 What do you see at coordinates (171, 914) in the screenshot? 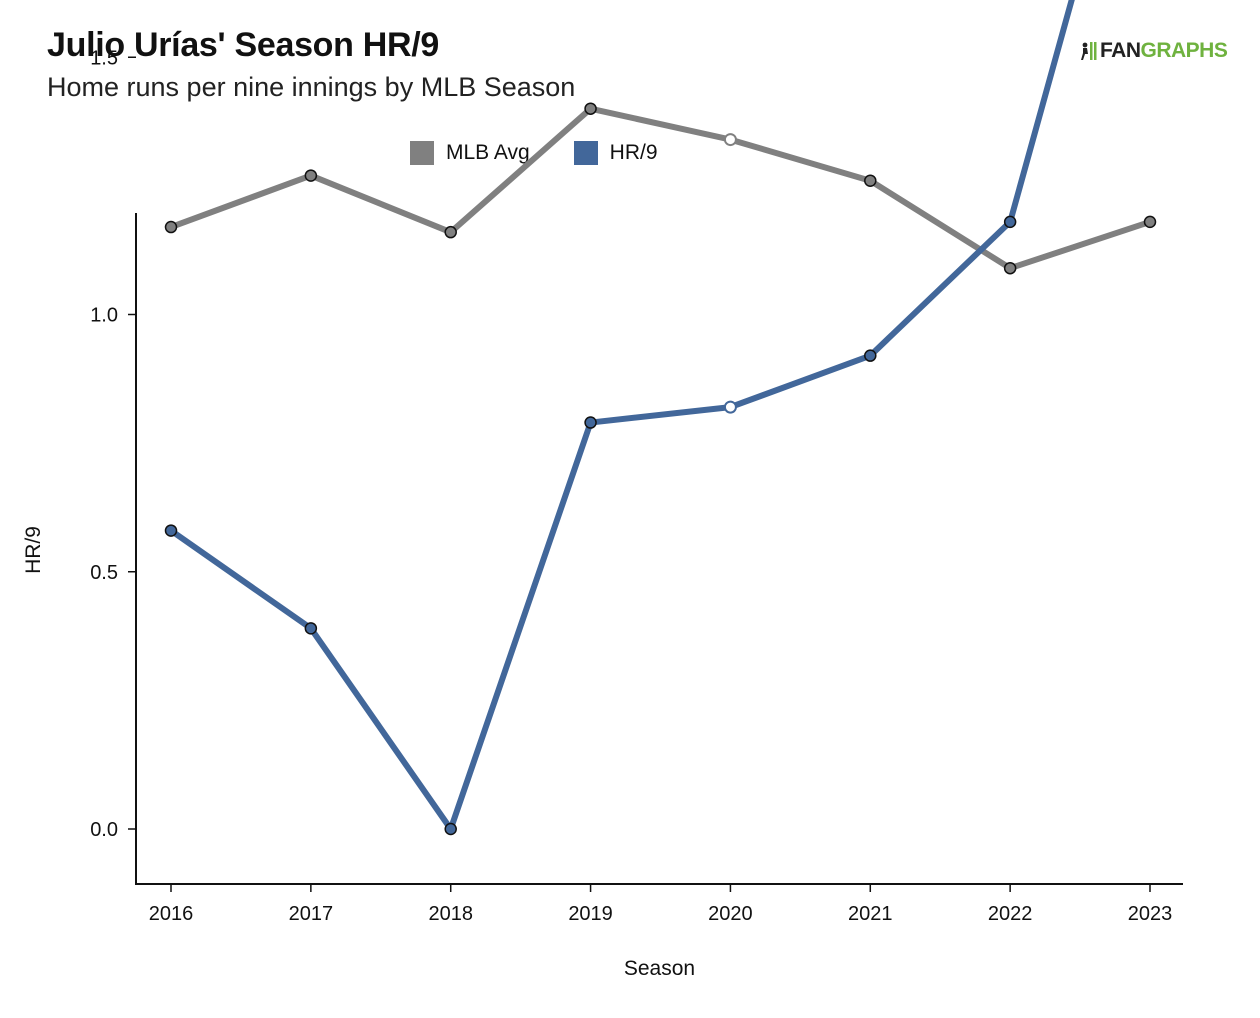
I see `x-tick-label: 2016` at bounding box center [171, 914].